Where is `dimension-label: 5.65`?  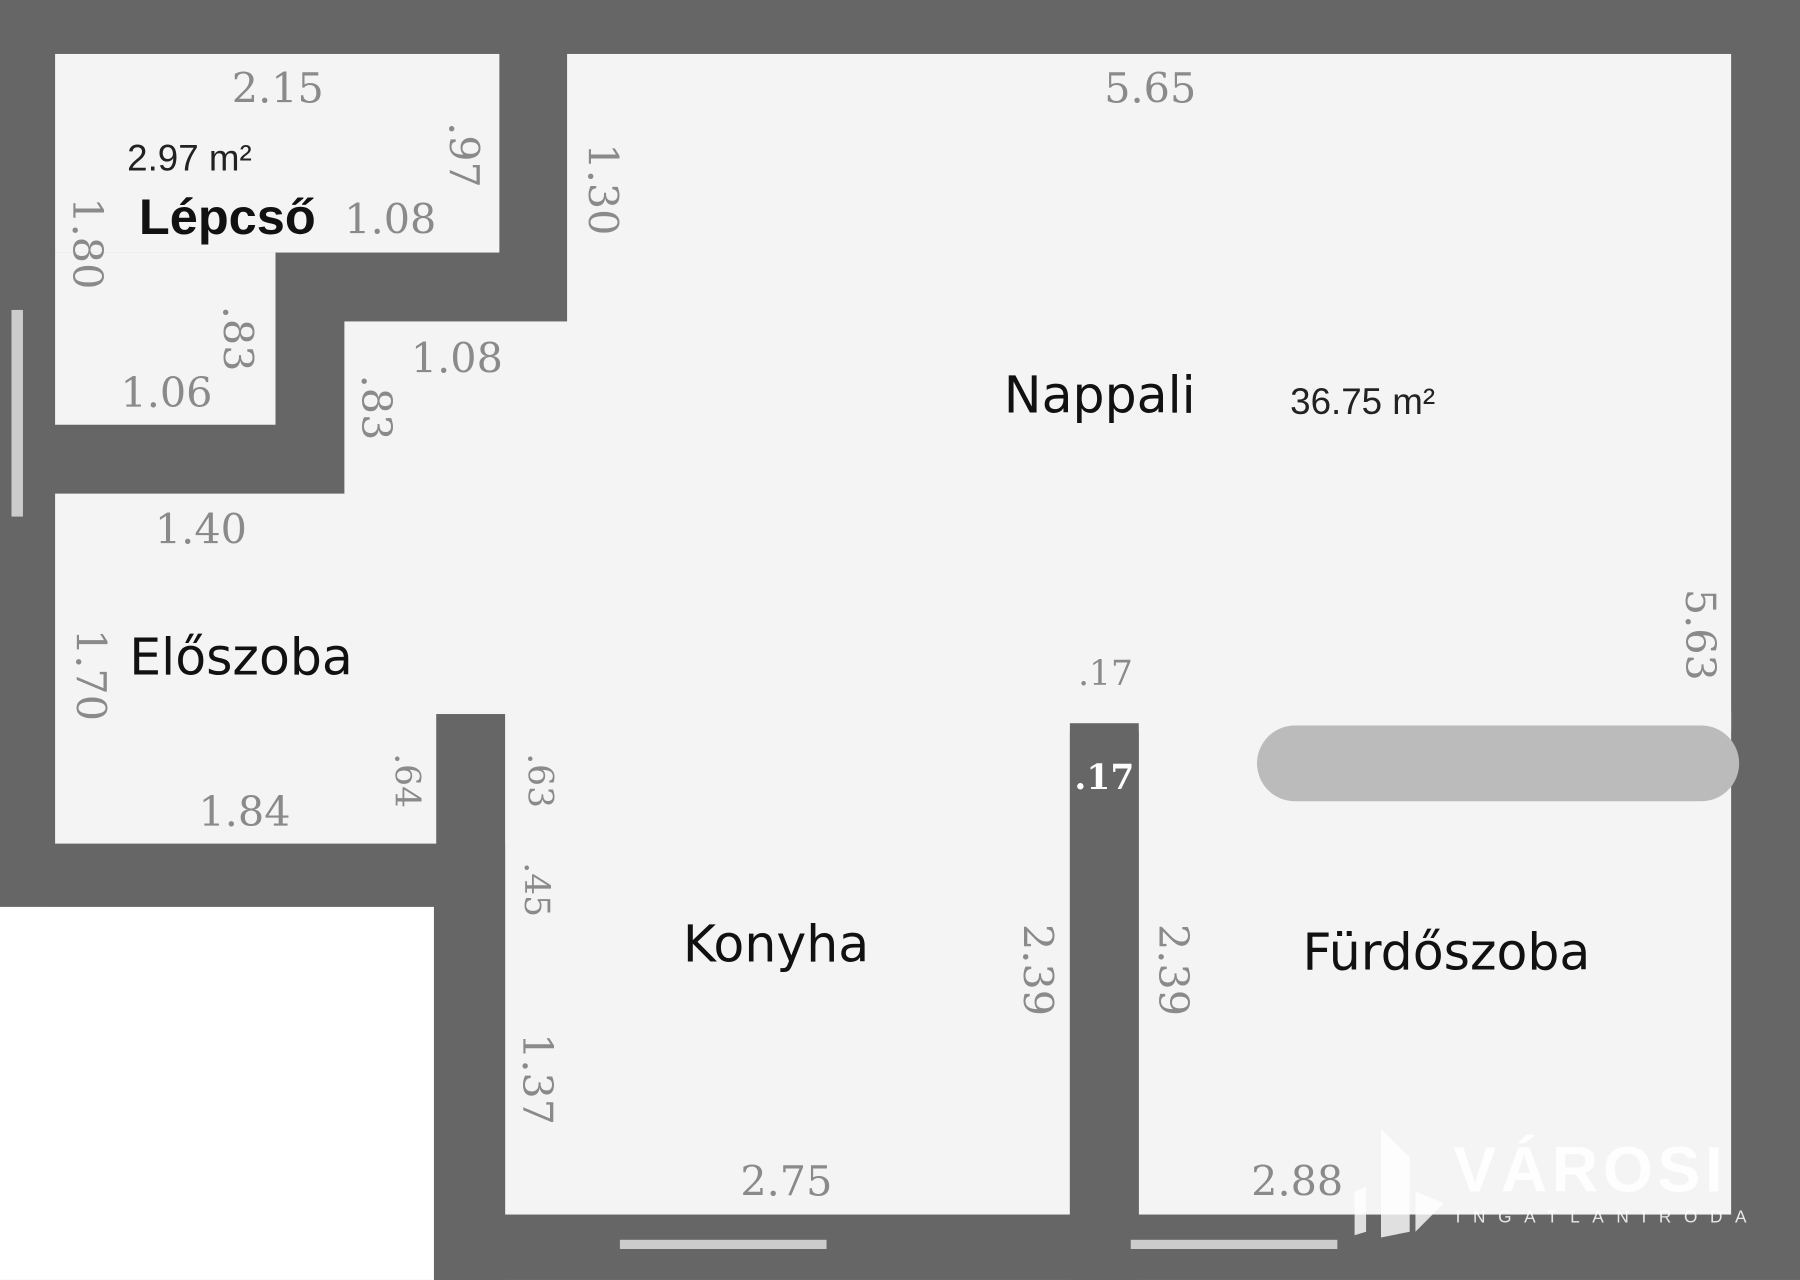 dimension-label: 5.65 is located at coordinates (1150, 90).